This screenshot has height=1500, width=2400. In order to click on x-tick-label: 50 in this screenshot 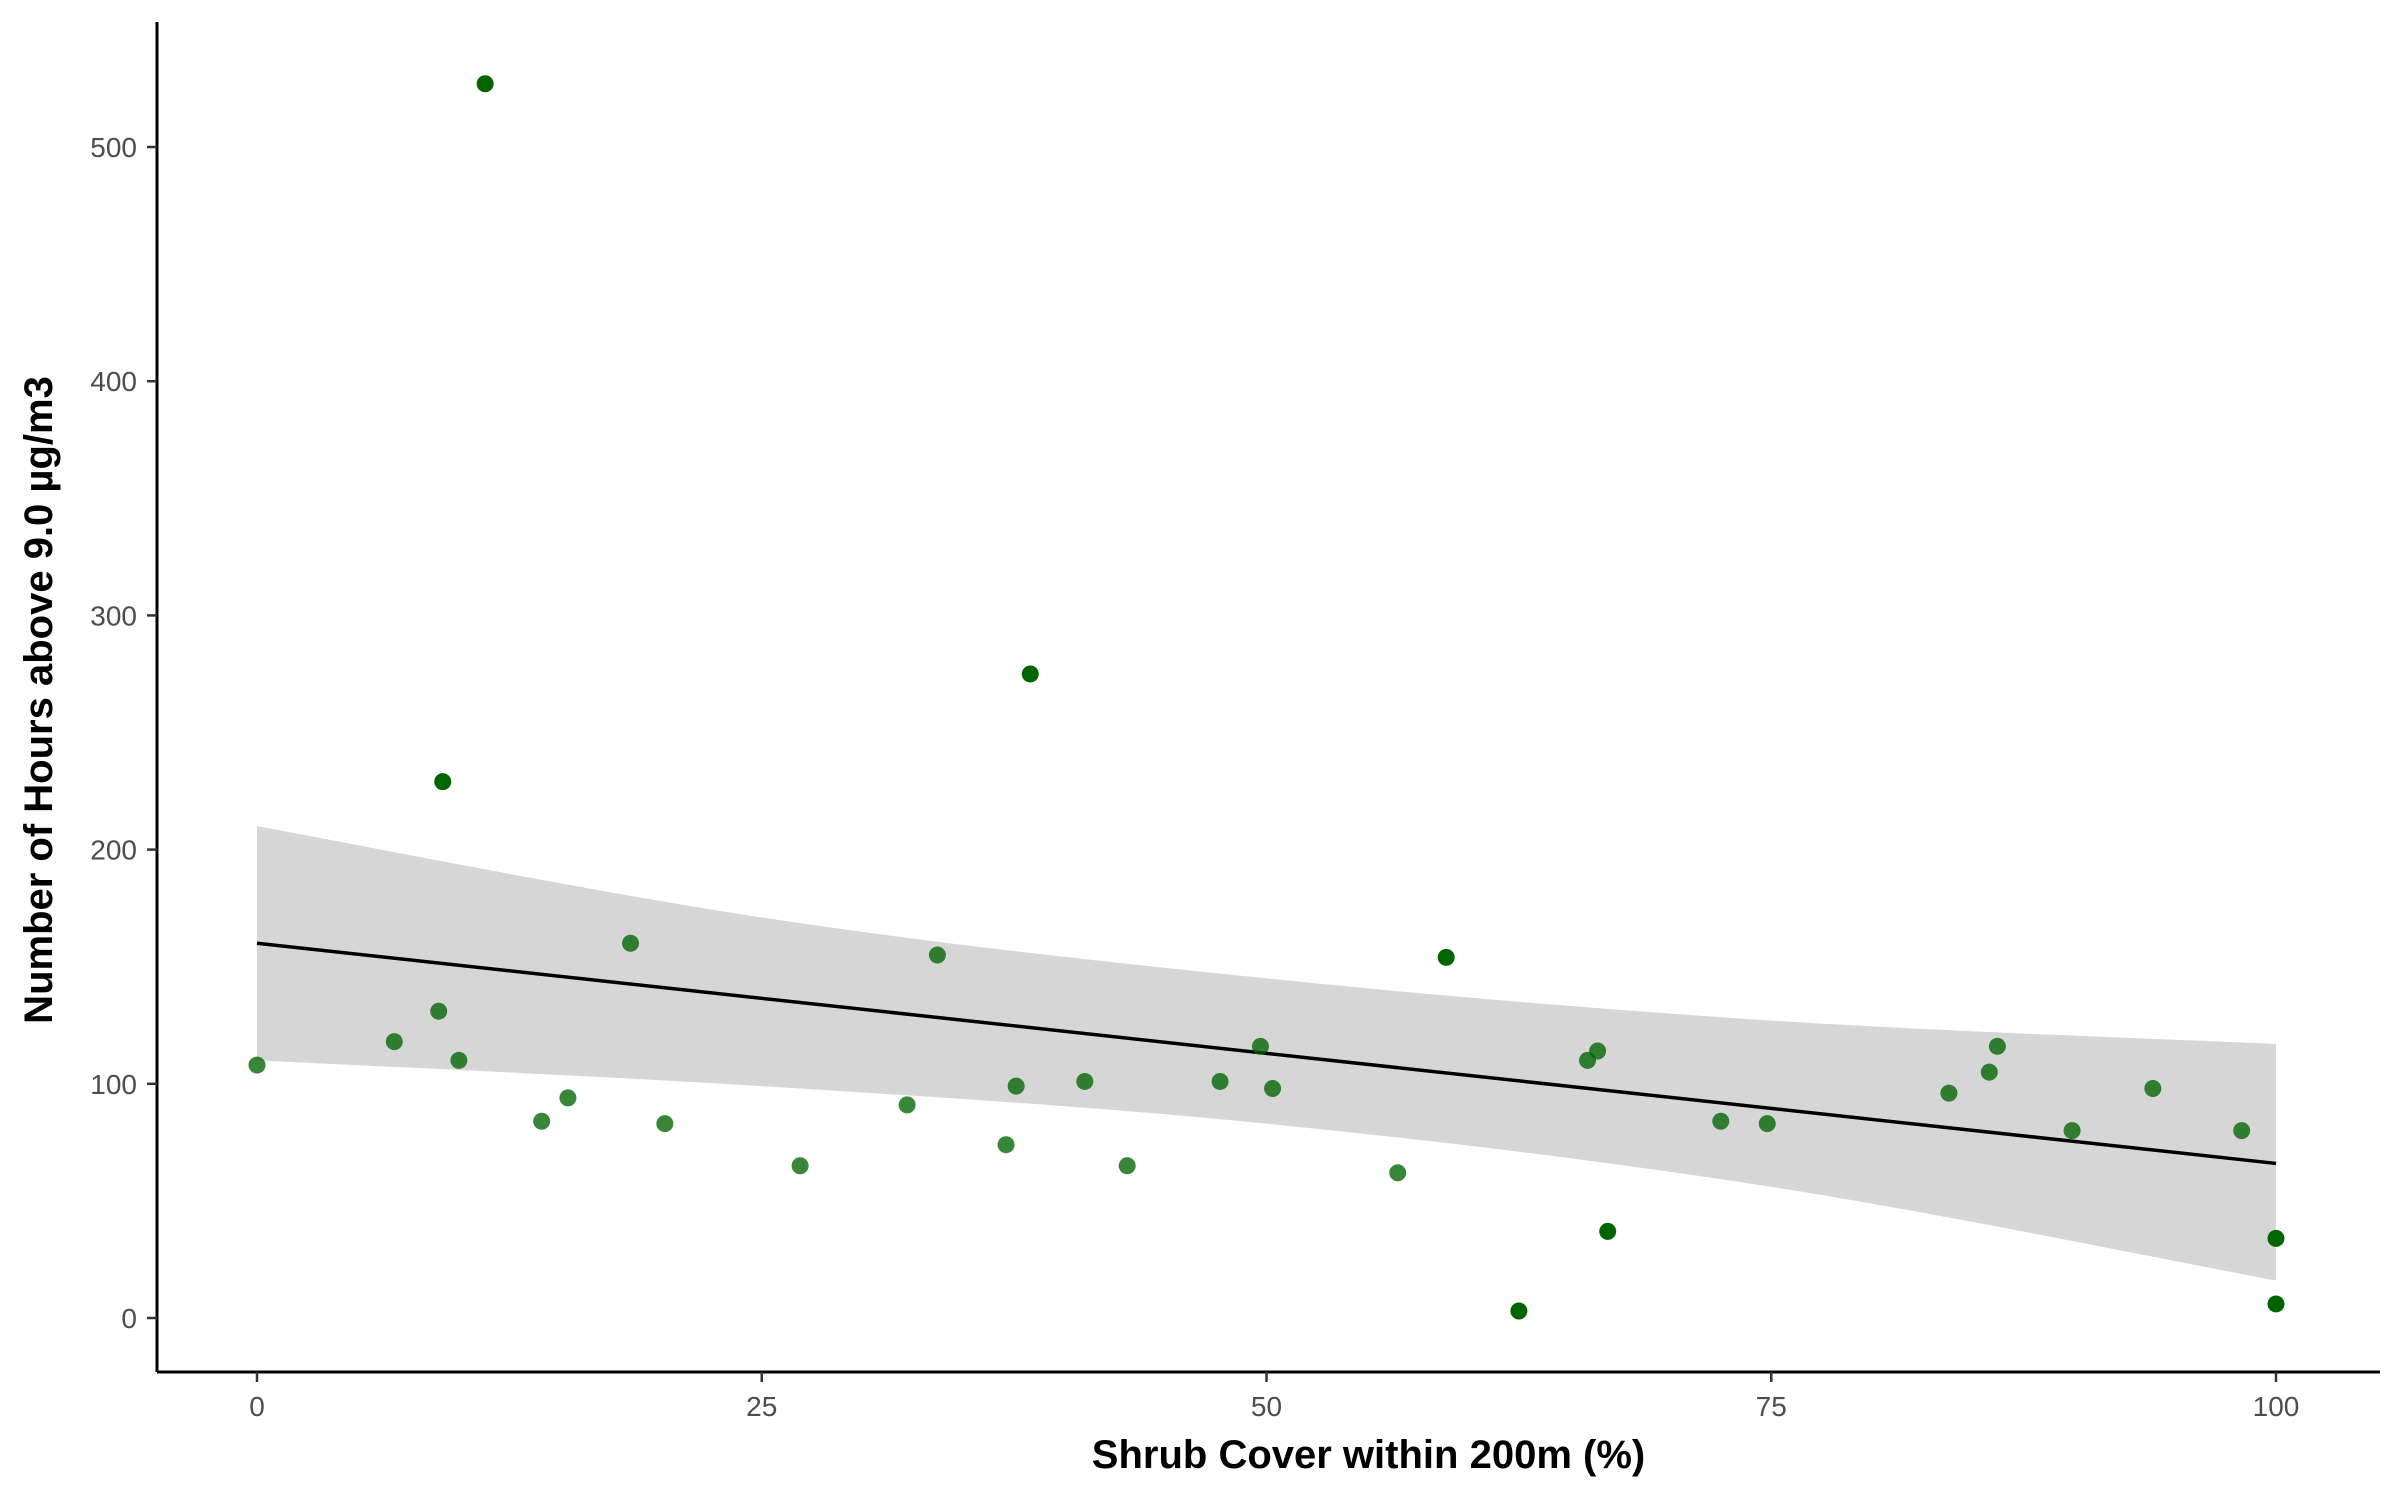, I will do `click(1266, 1406)`.